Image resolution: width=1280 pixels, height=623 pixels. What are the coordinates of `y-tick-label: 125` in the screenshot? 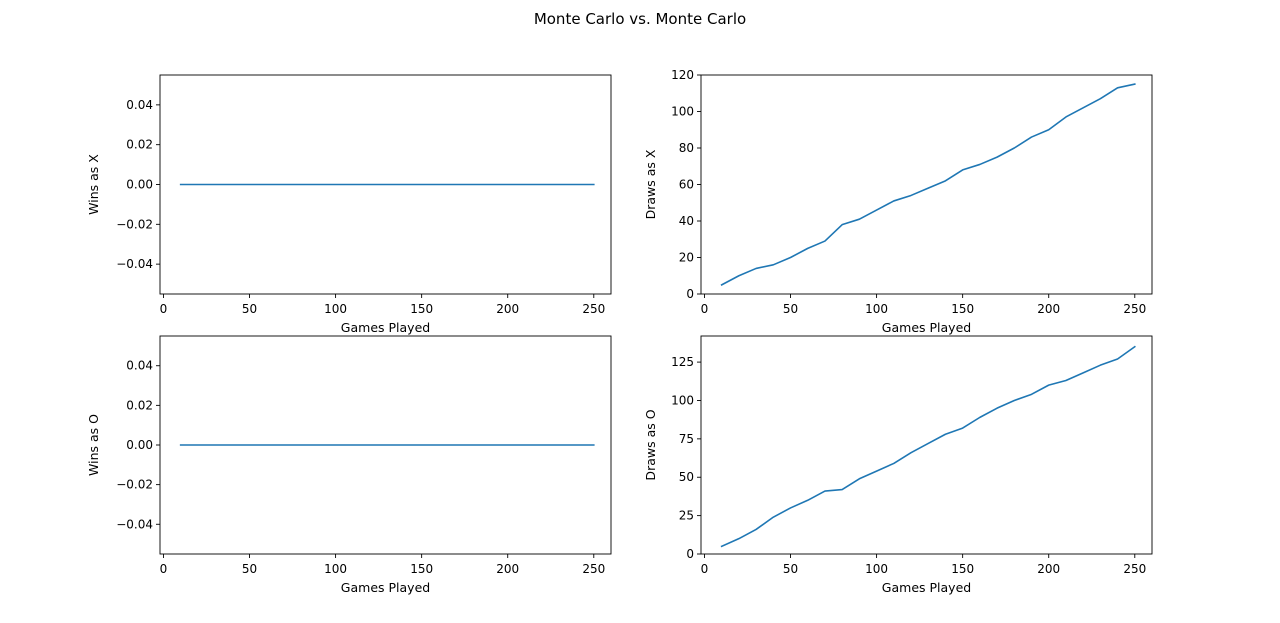 It's located at (682, 362).